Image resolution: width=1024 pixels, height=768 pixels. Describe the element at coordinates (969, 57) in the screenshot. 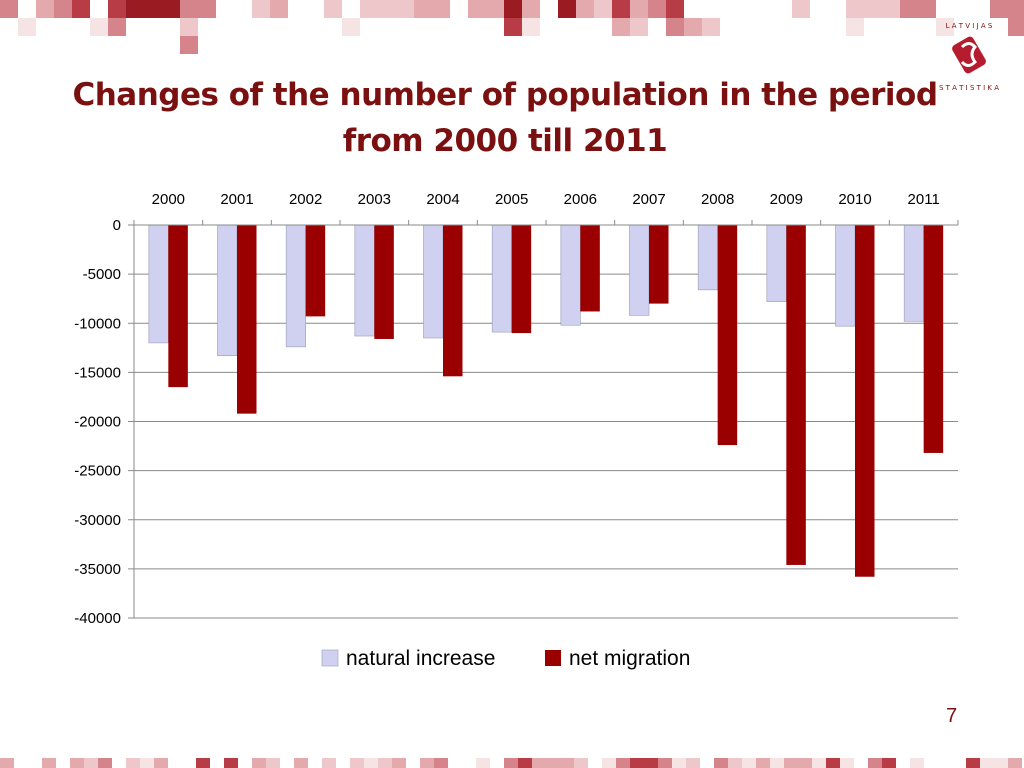

I see `latvijas-statistika-logo: L A T V I J A S S T A T I S T I K A` at that location.